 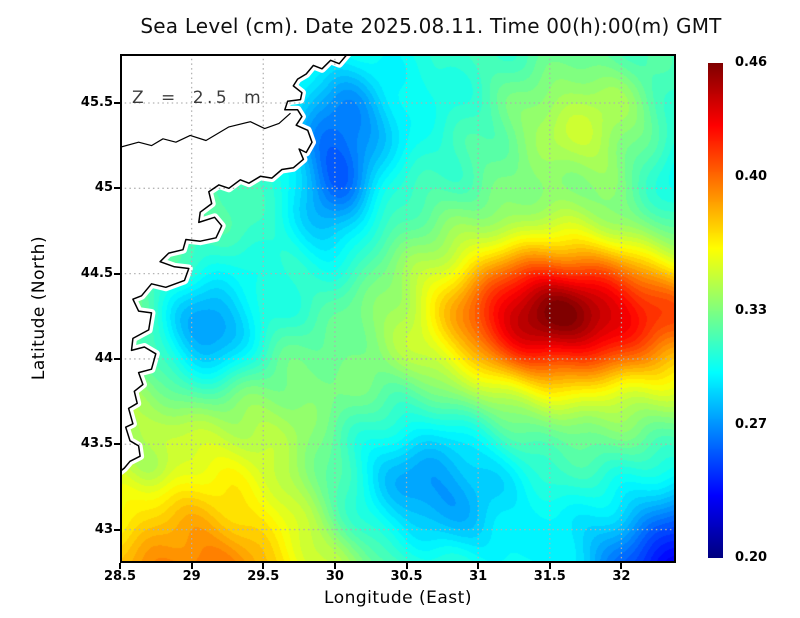 I want to click on y-tick-label: 45.5, so click(x=96, y=102).